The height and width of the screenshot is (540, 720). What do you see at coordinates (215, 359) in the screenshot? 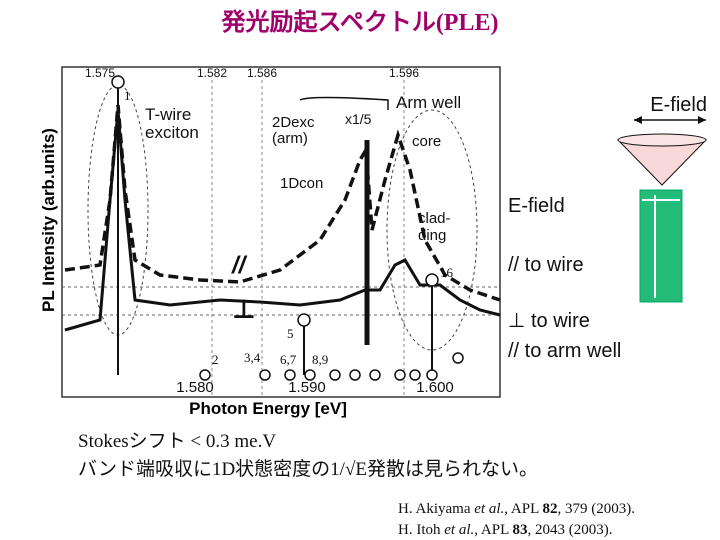
I see `annotation: 2` at bounding box center [215, 359].